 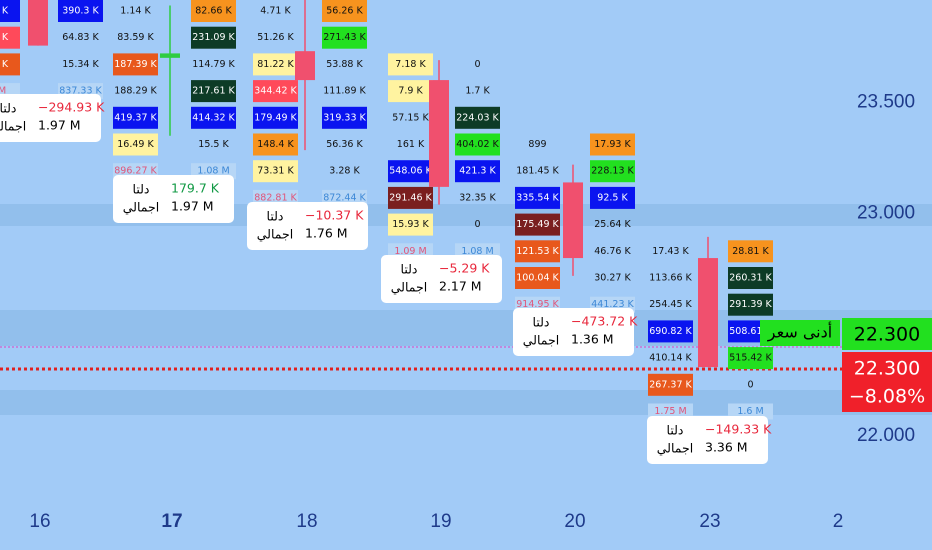 I want to click on ask-cell: 82.66 K, so click(x=213, y=11).